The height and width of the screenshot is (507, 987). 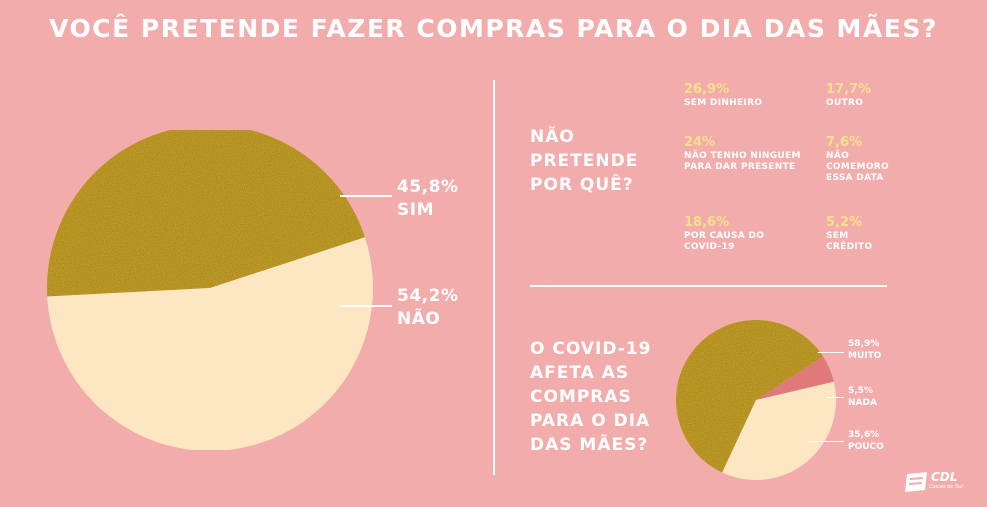 What do you see at coordinates (944, 477) in the screenshot?
I see `logo-name: CDL` at bounding box center [944, 477].